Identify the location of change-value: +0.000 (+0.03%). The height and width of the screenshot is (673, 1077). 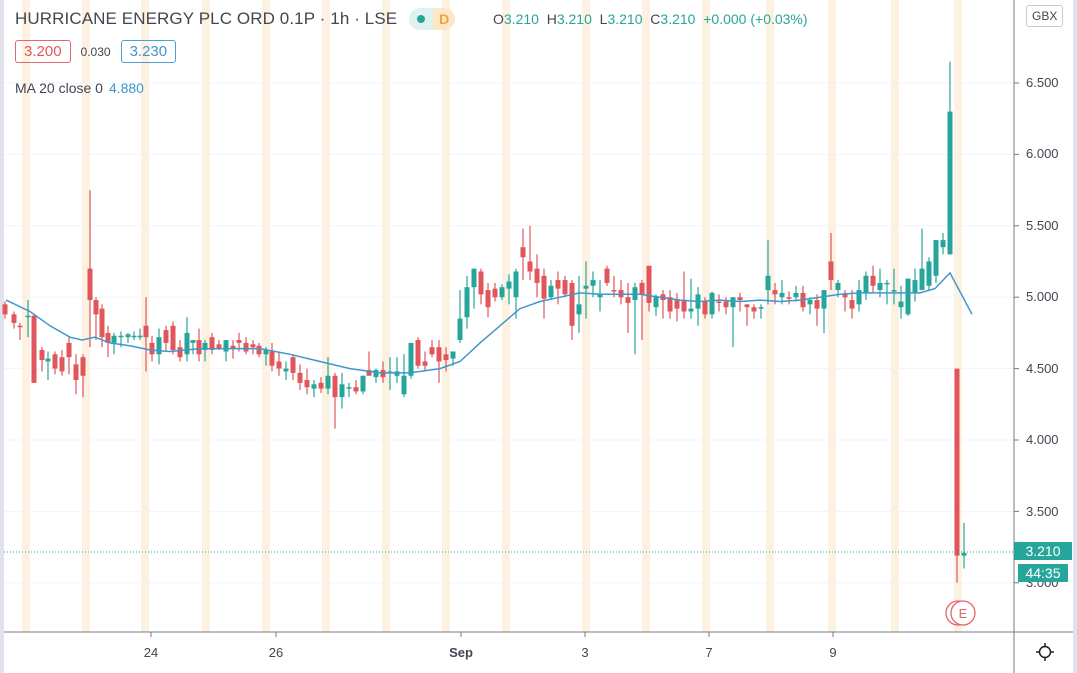
(755, 19).